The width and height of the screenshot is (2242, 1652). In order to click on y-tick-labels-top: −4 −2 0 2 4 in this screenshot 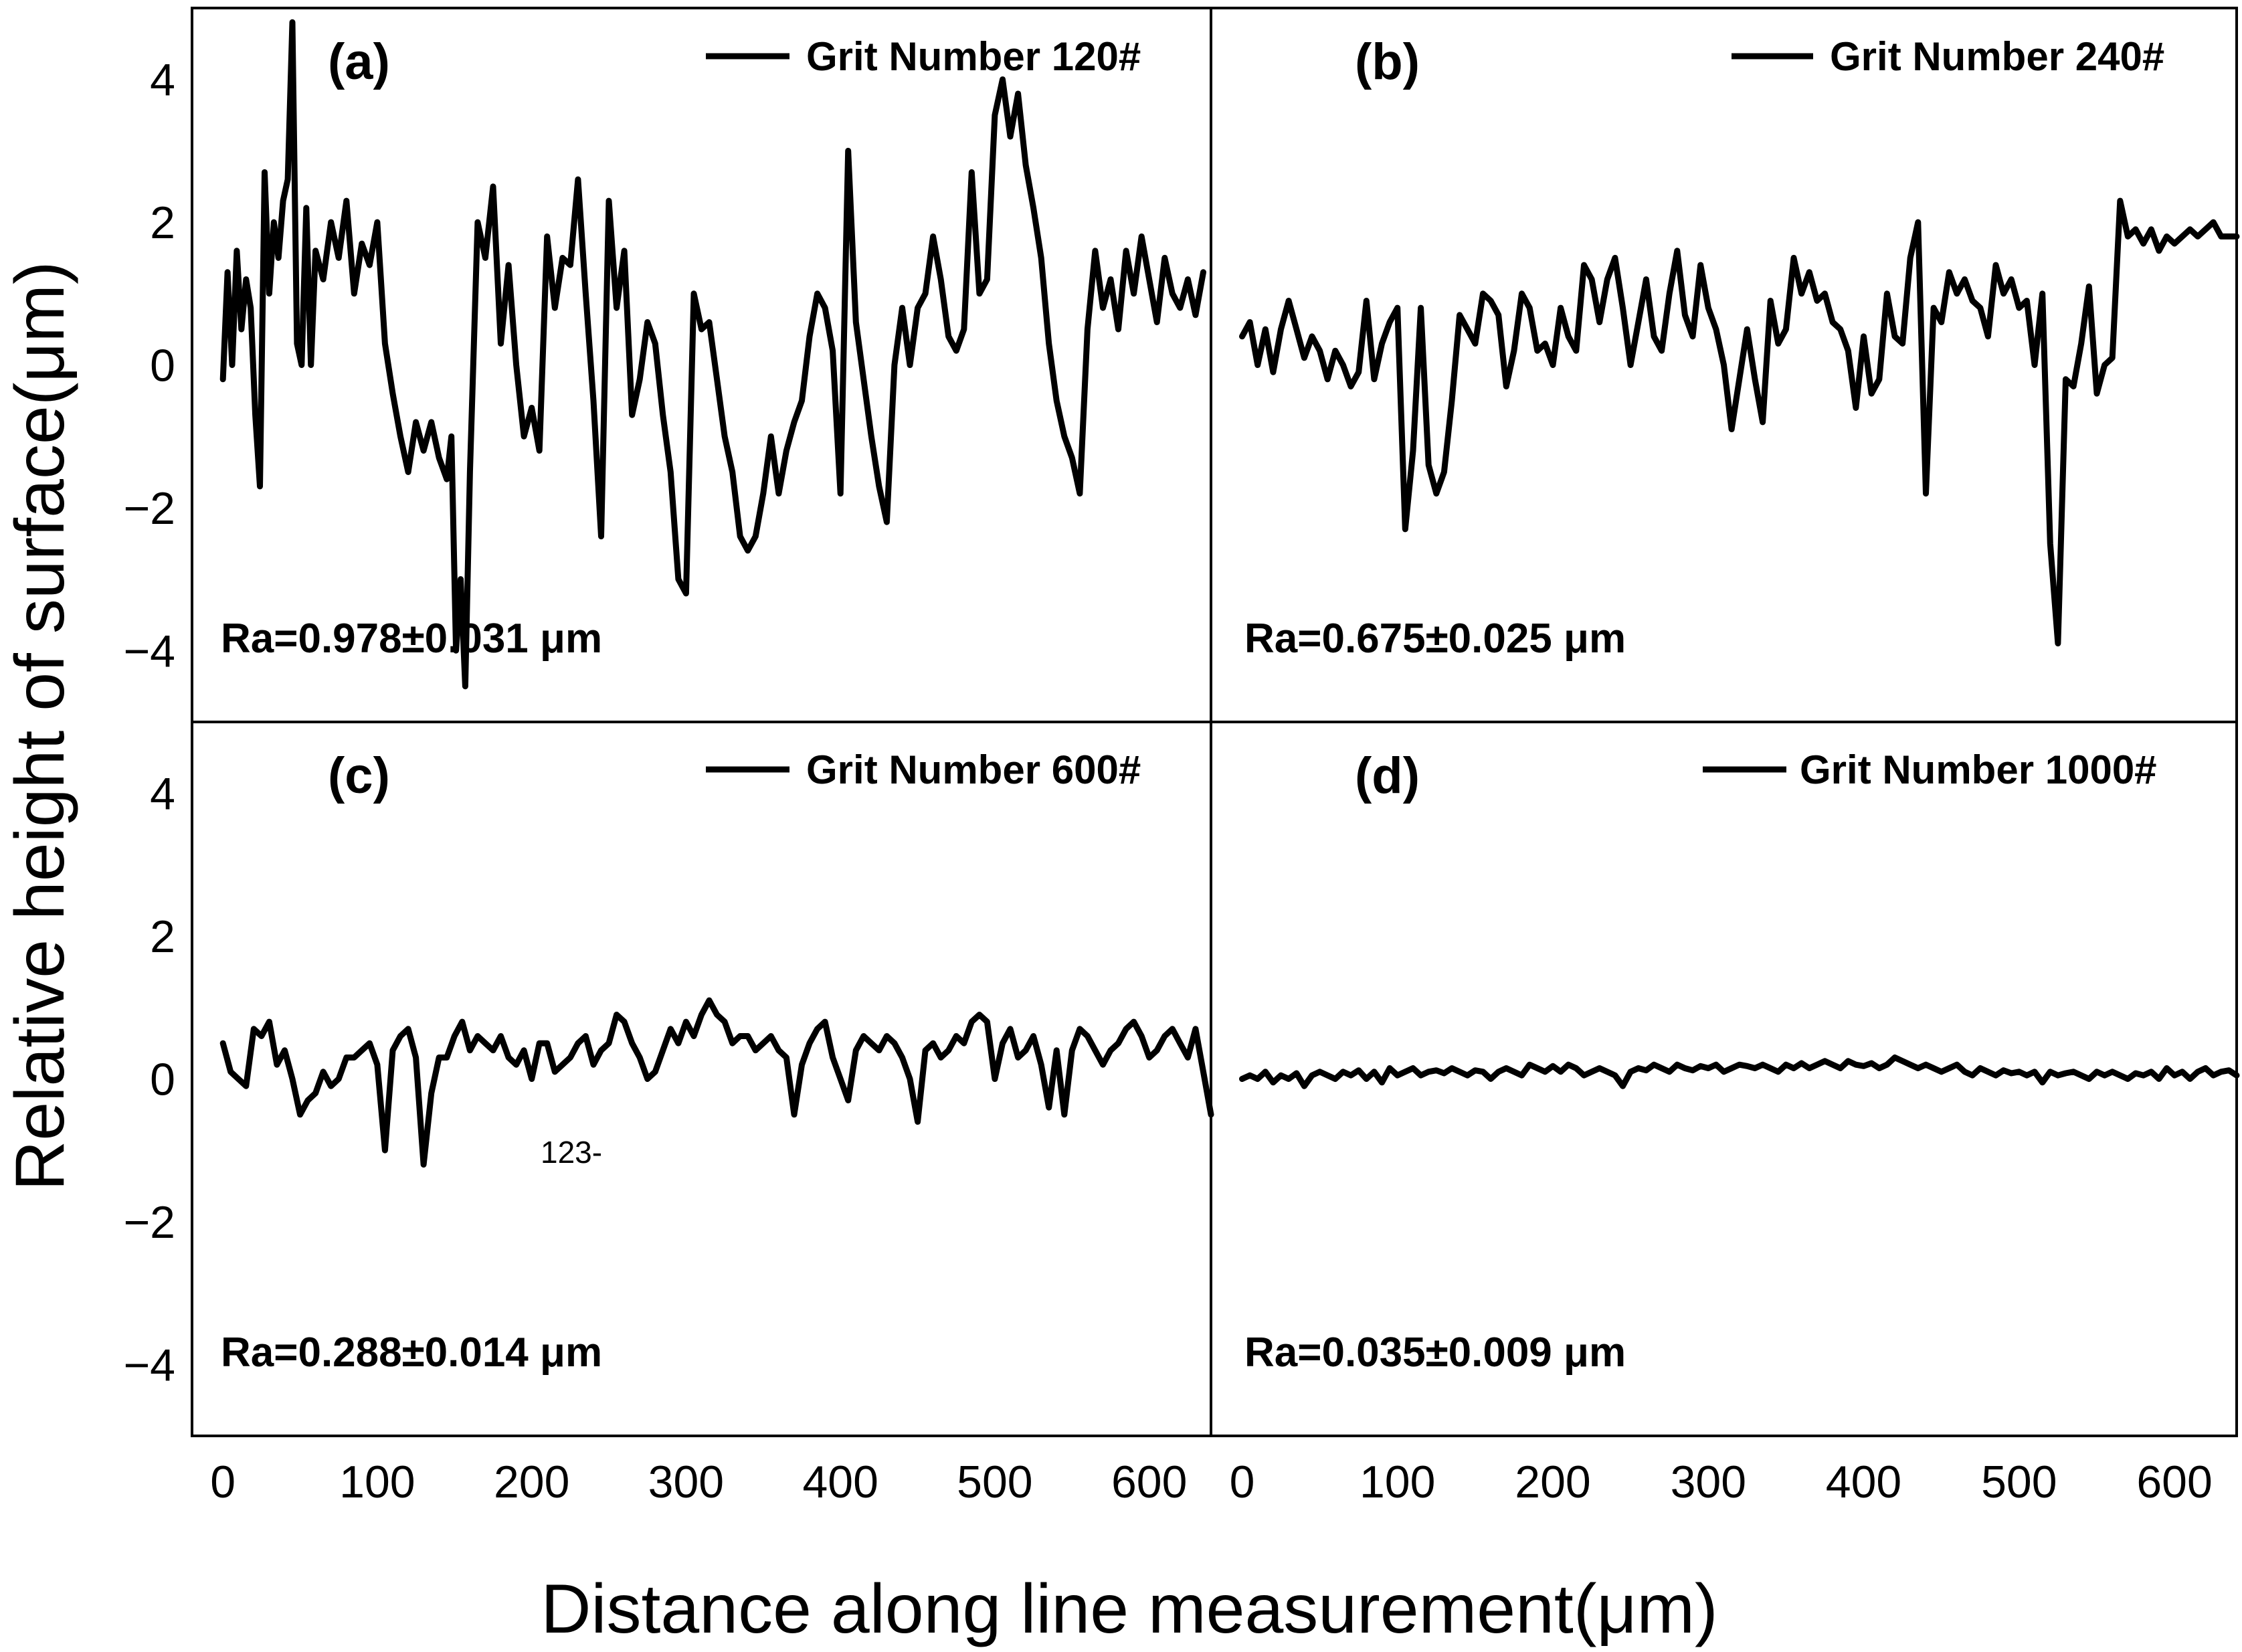, I will do `click(149, 366)`.